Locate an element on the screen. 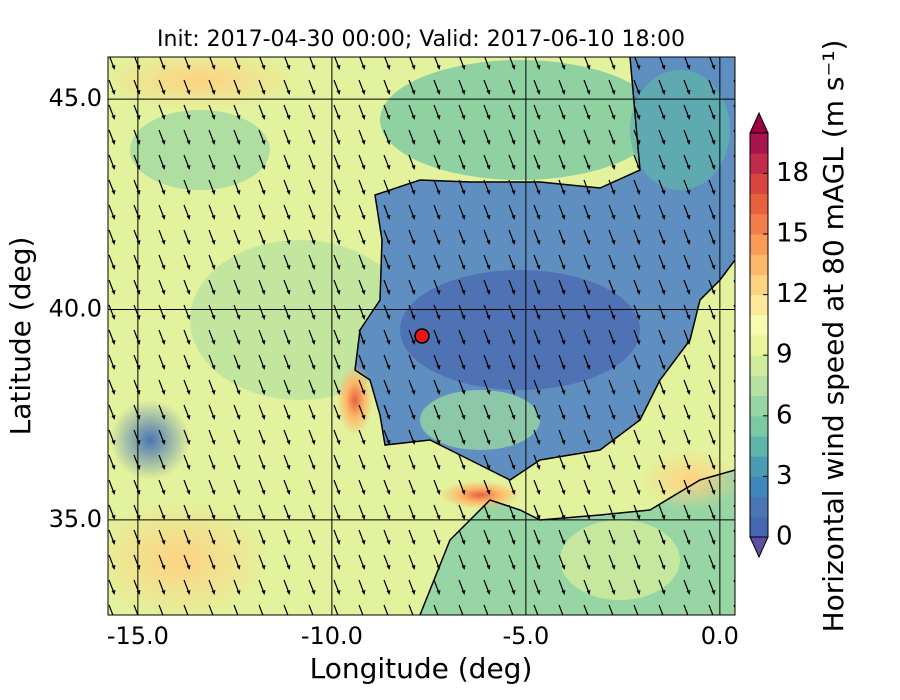 The height and width of the screenshot is (700, 900). y-tick-label: 40.0 is located at coordinates (75, 308).